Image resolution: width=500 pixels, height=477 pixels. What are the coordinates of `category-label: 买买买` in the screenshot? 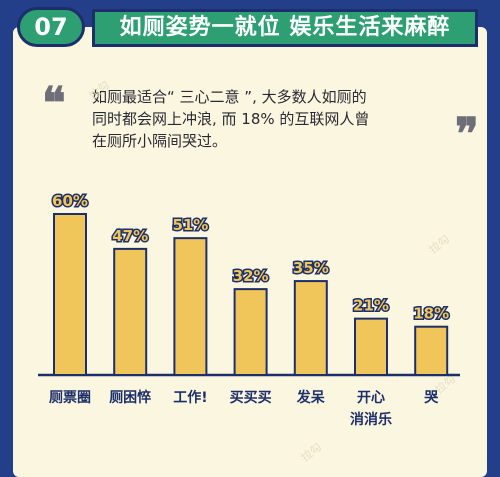 It's located at (251, 398).